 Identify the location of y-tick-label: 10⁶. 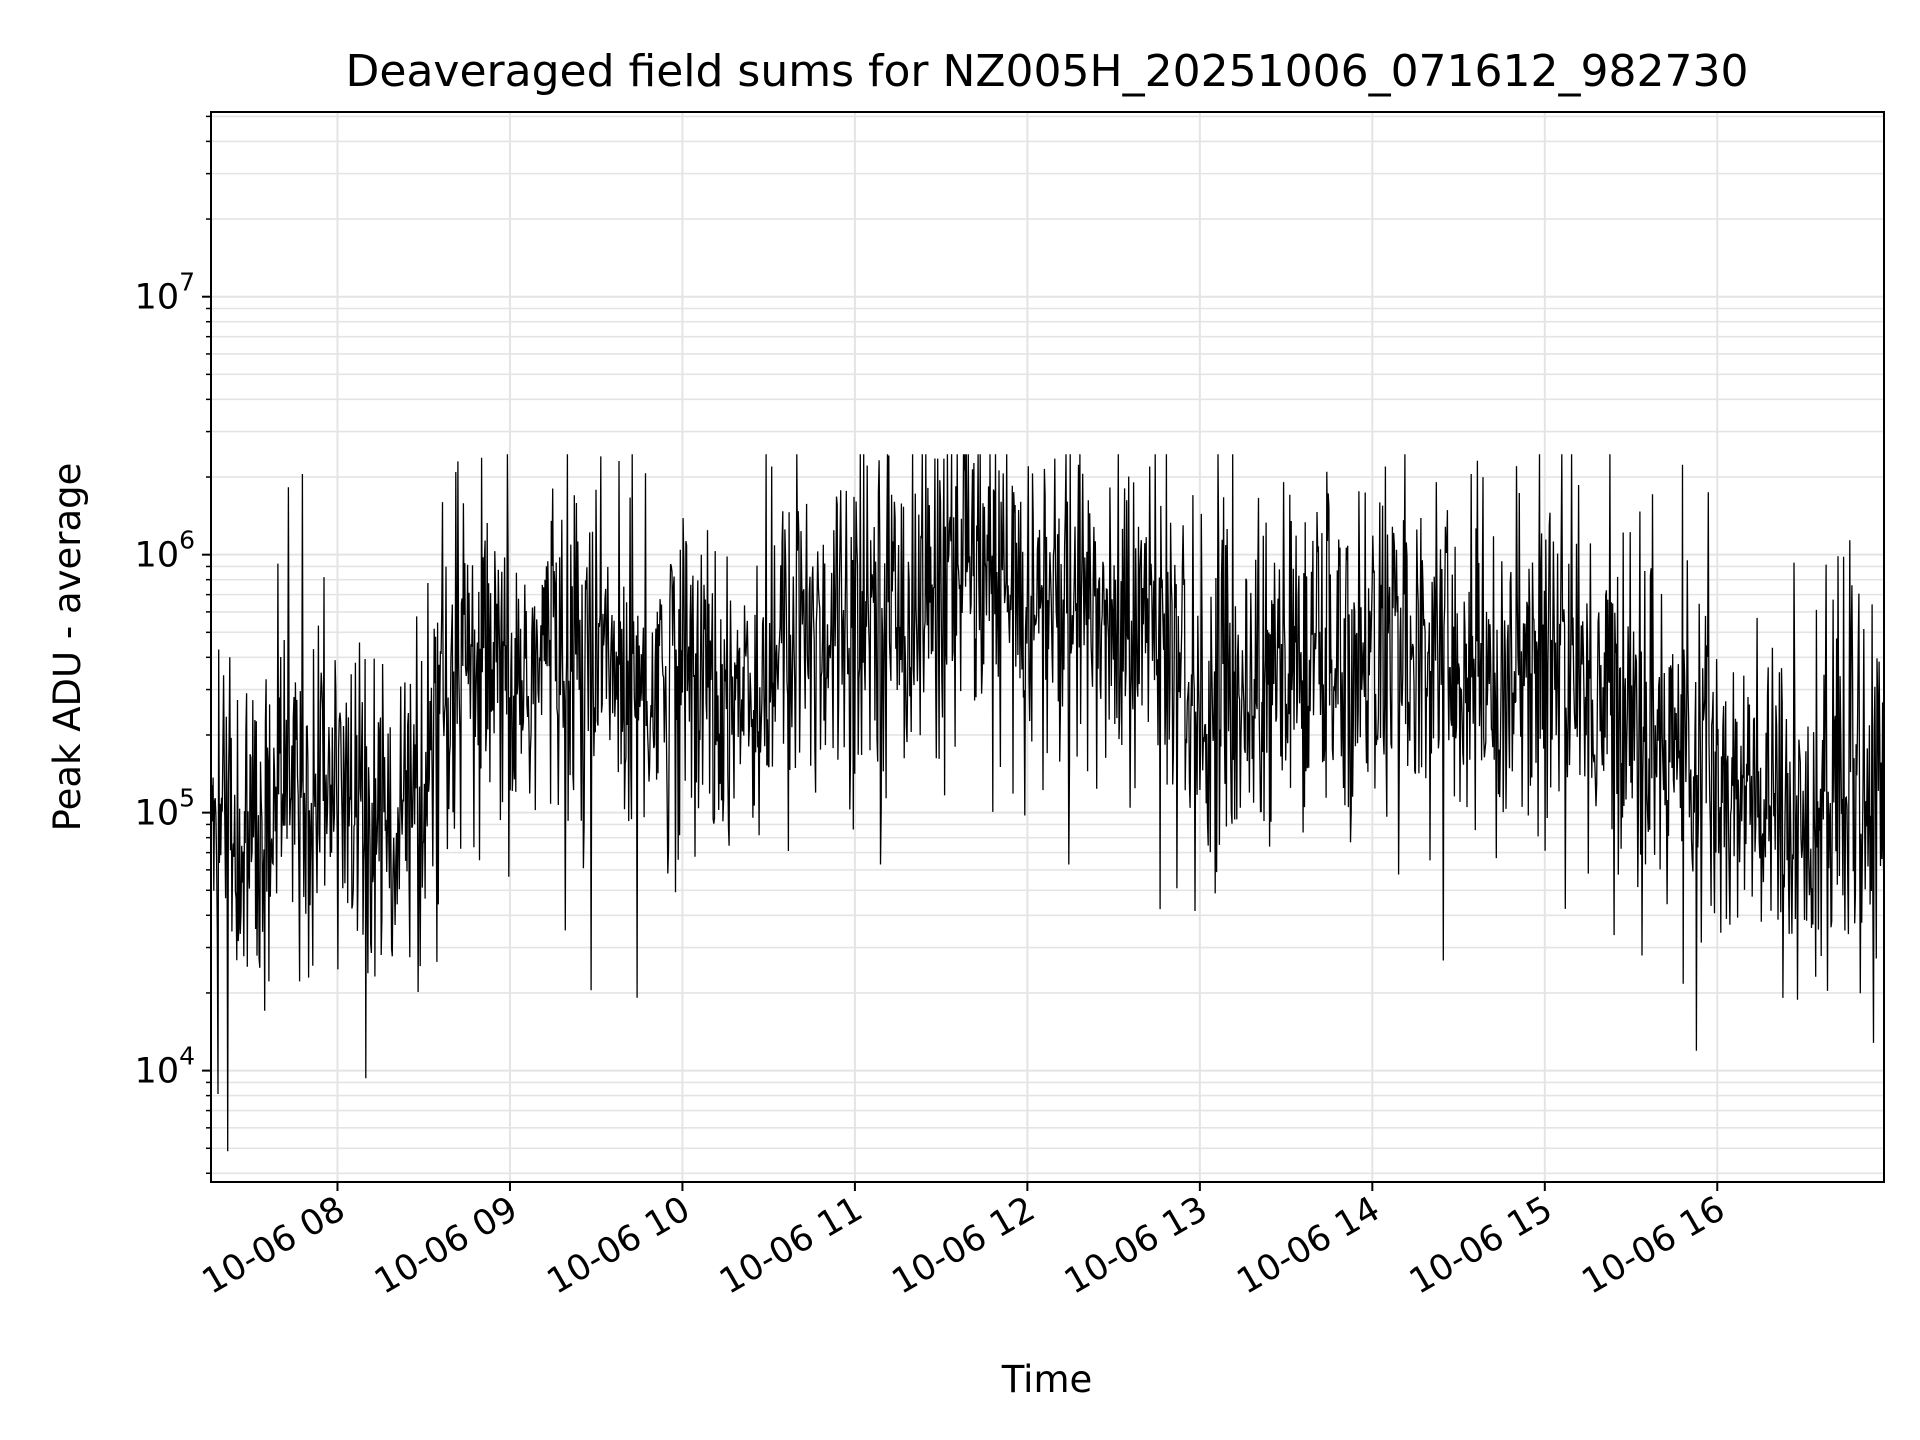
(165, 551).